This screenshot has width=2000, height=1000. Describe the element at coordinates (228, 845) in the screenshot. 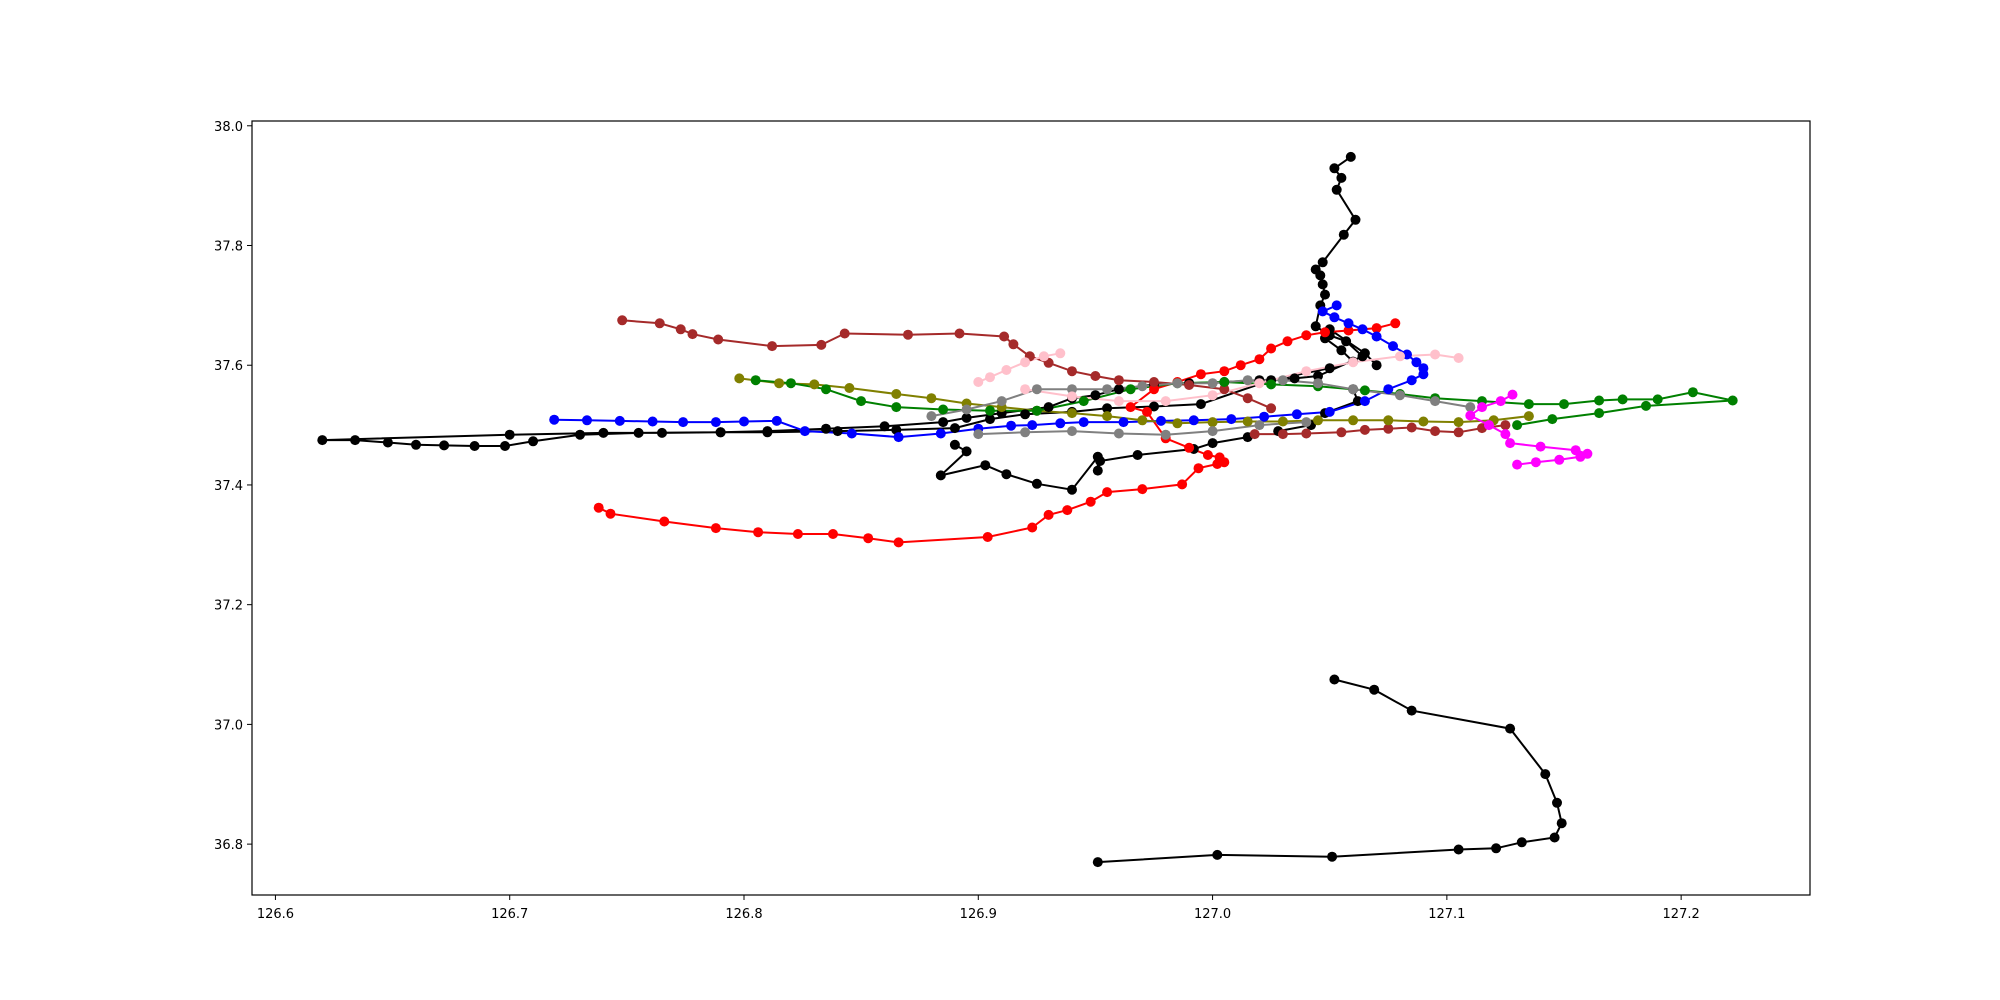

I see `y-tick-label: 36.8` at that location.